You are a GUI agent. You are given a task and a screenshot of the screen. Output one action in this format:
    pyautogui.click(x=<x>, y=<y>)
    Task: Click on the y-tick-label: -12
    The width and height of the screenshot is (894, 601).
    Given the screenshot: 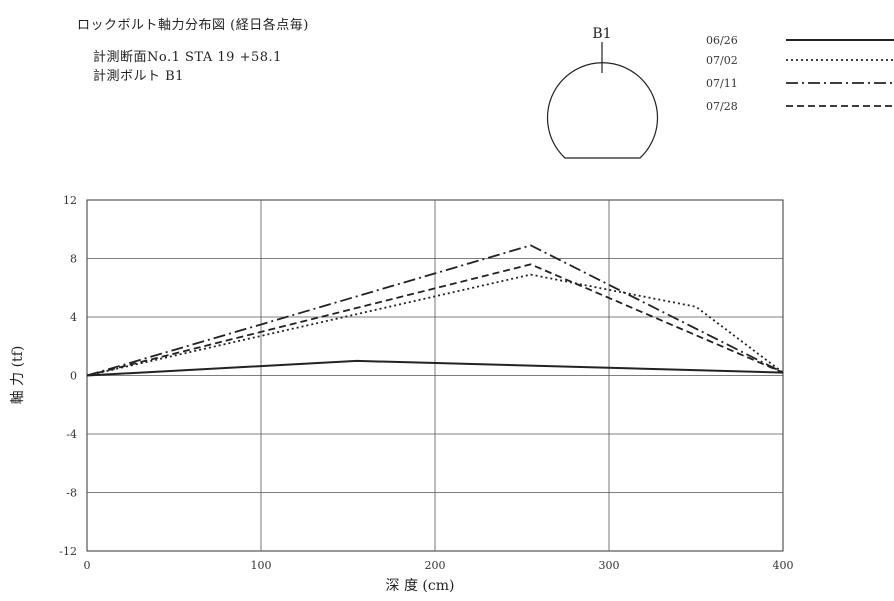 What is the action you would take?
    pyautogui.click(x=68, y=551)
    